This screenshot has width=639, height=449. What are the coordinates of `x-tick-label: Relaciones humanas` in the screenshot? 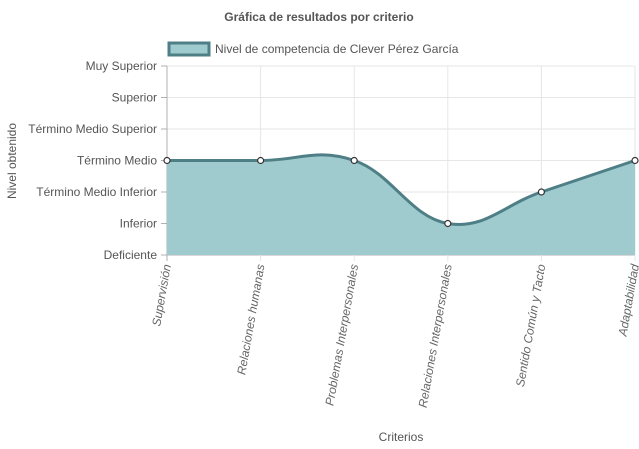 It's located at (250, 319).